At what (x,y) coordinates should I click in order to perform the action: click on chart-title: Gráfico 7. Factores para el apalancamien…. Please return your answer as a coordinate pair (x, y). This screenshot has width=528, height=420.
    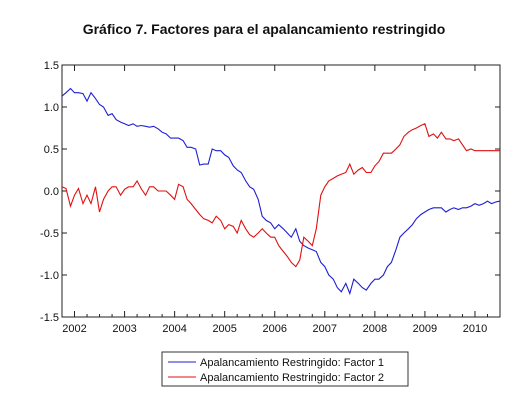
    Looking at the image, I should click on (264, 29).